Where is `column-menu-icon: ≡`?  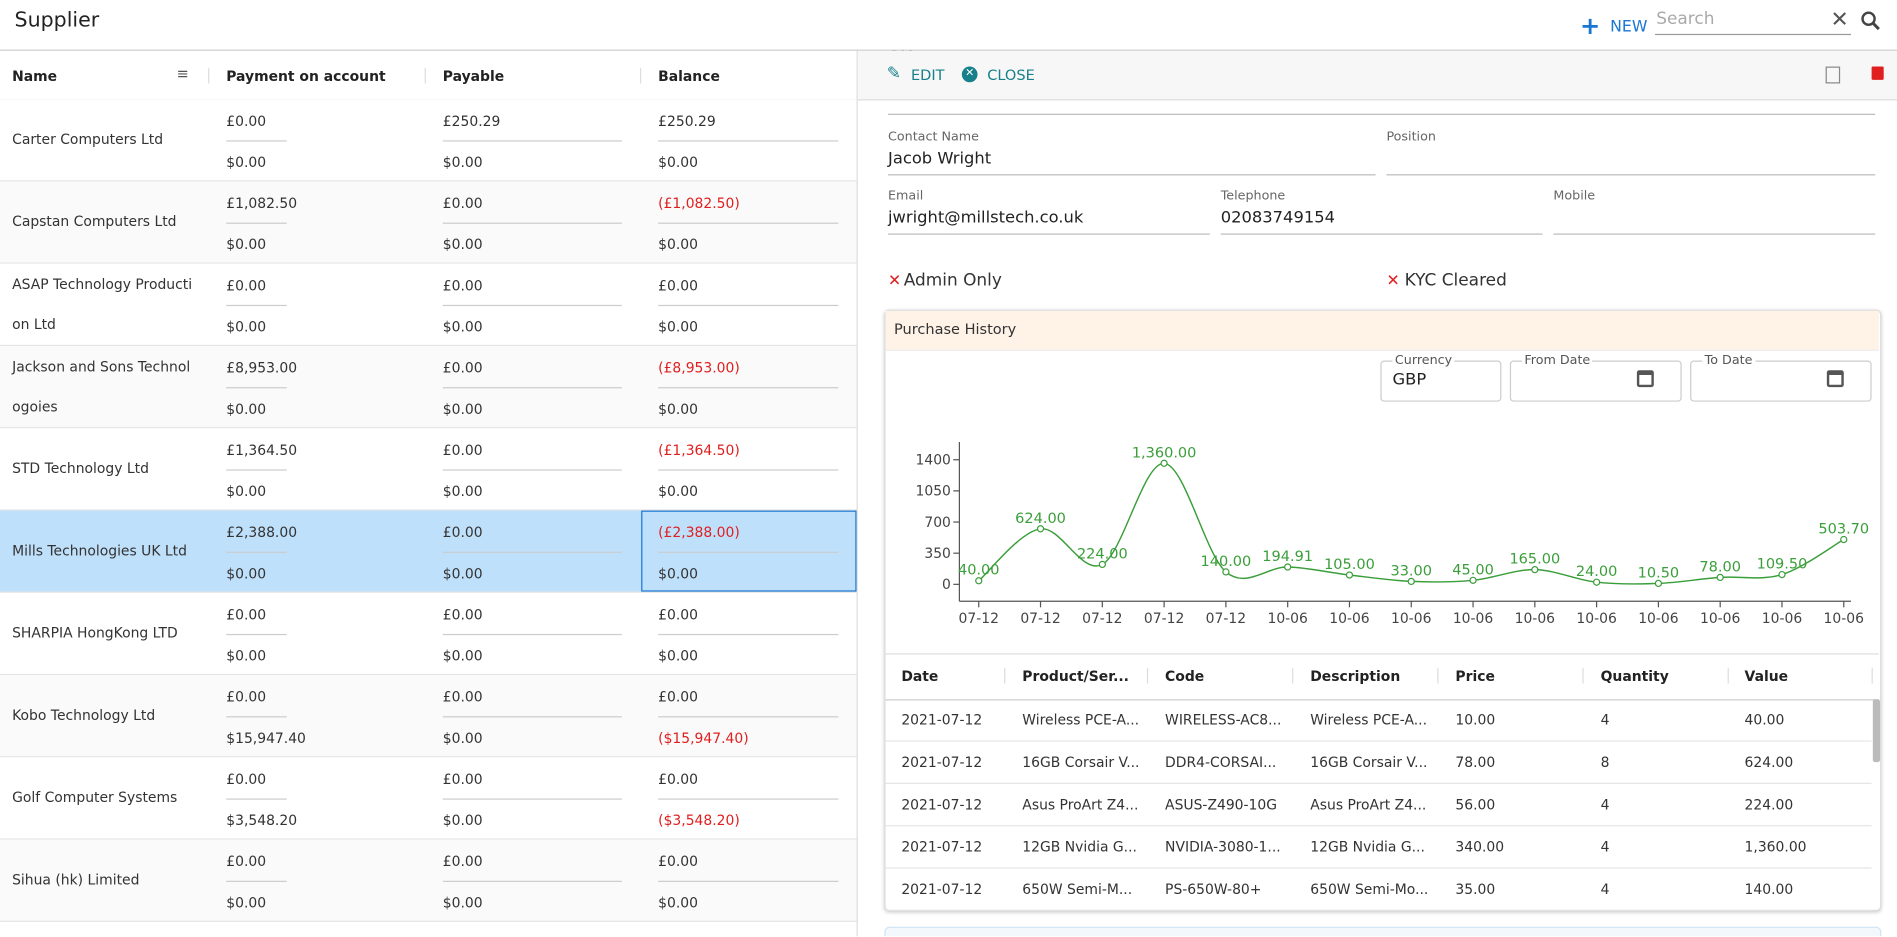
column-menu-icon: ≡ is located at coordinates (183, 73).